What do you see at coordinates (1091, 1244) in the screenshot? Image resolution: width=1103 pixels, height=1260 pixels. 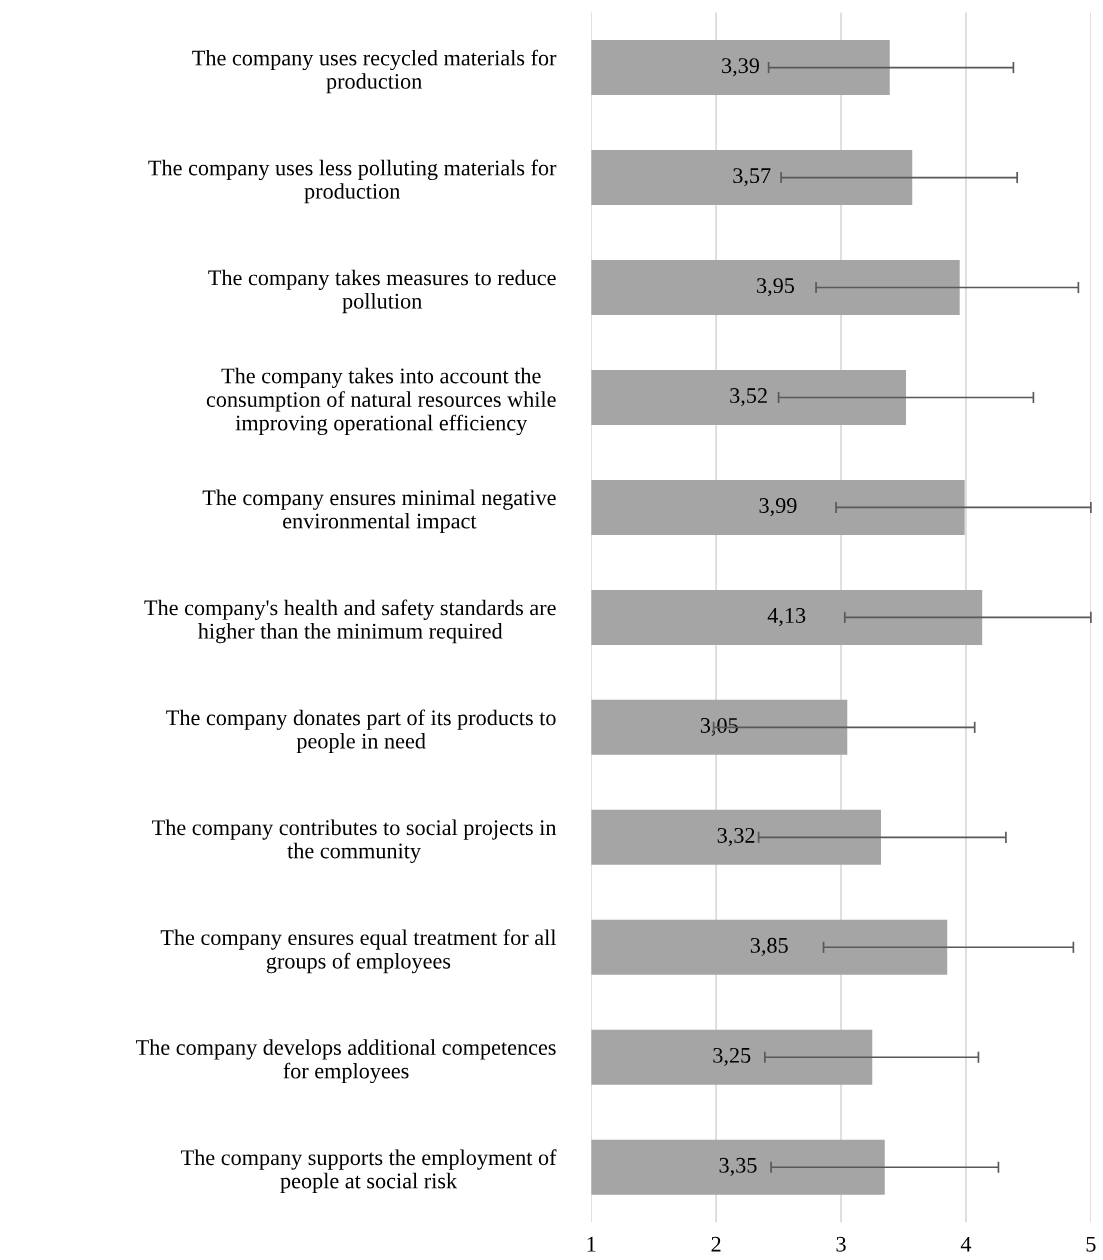 I see `x-tick-label: 5` at bounding box center [1091, 1244].